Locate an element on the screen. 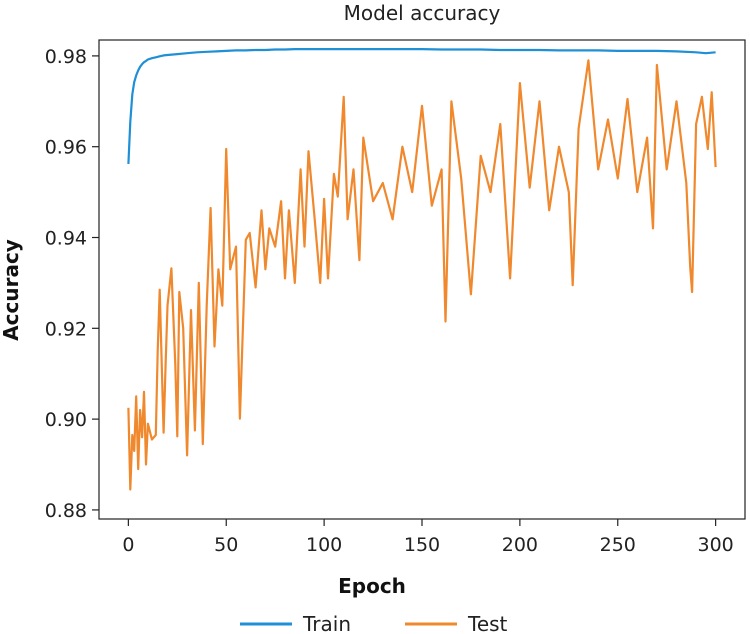  y-tick-label: 0.96 is located at coordinates (66, 148).